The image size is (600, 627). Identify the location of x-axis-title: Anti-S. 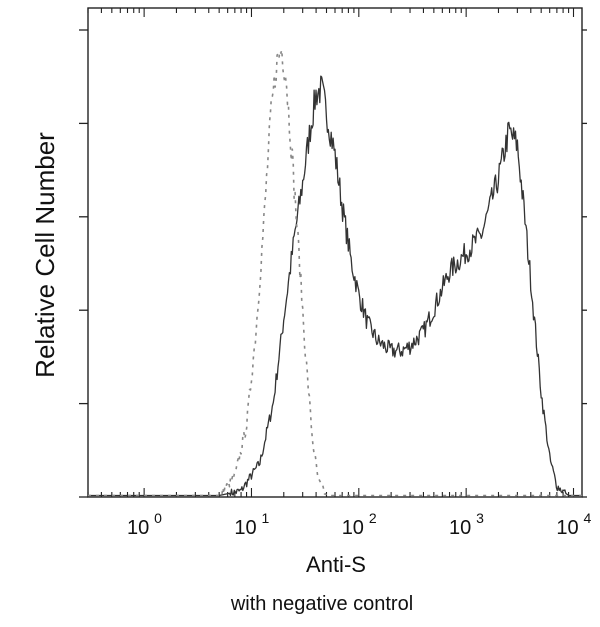
(336, 564).